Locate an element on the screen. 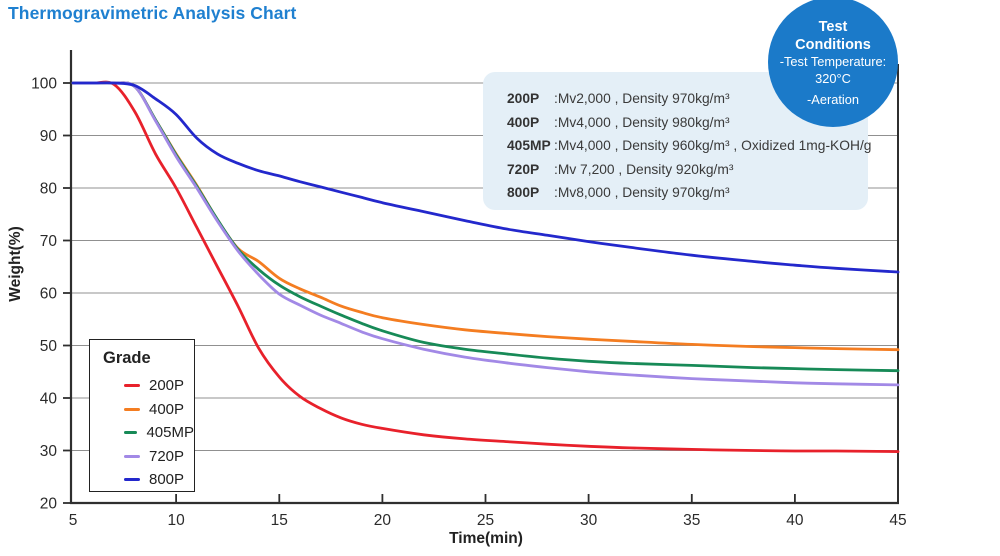 The width and height of the screenshot is (1000, 556). spec-grade: 400P is located at coordinates (523, 122).